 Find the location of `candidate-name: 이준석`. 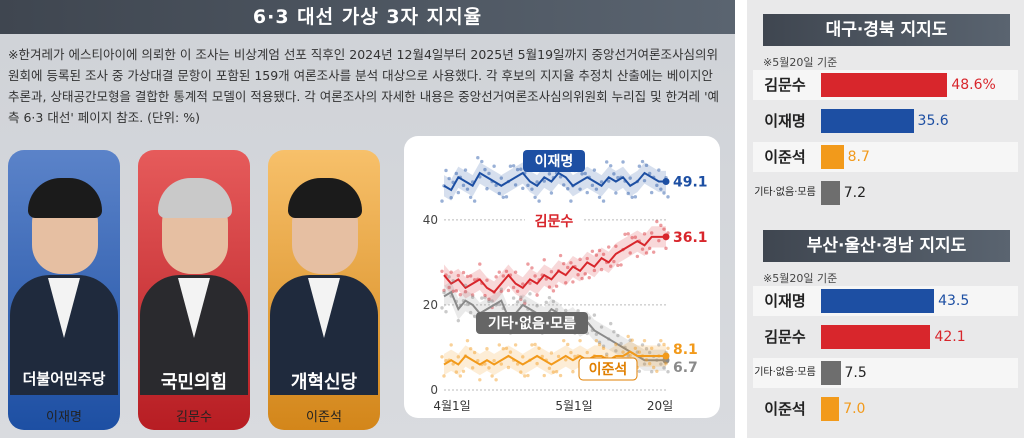

candidate-name: 이준석 is located at coordinates (324, 417).